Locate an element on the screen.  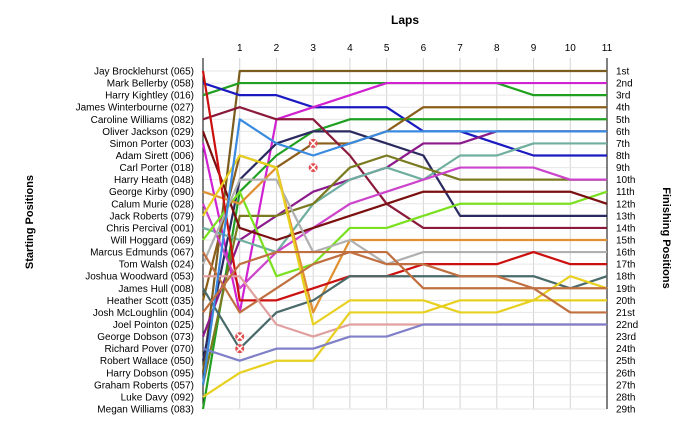
finish-label: 11th is located at coordinates (625, 192).